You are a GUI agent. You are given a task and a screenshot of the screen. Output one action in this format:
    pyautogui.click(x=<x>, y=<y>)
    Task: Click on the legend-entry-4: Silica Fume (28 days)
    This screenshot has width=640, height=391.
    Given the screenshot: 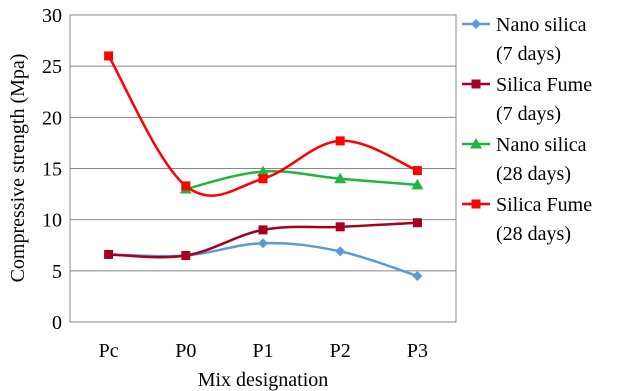 What is the action you would take?
    pyautogui.click(x=527, y=219)
    